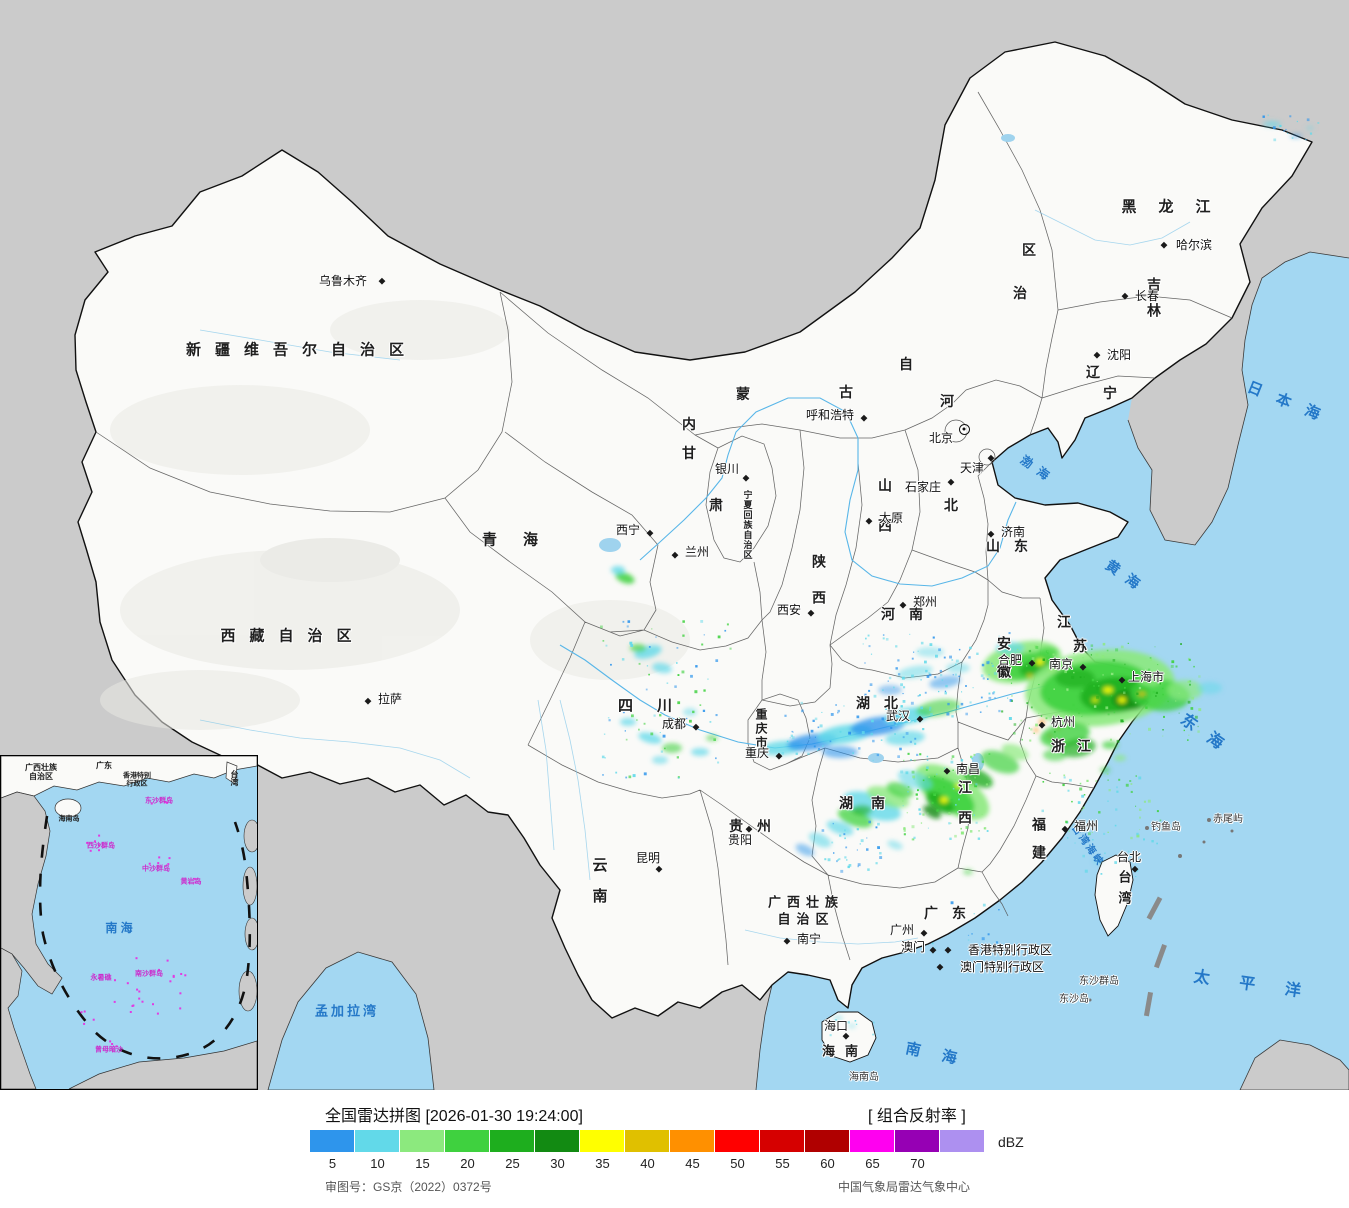  I want to click on land-luzon, so click(1294, 1064).